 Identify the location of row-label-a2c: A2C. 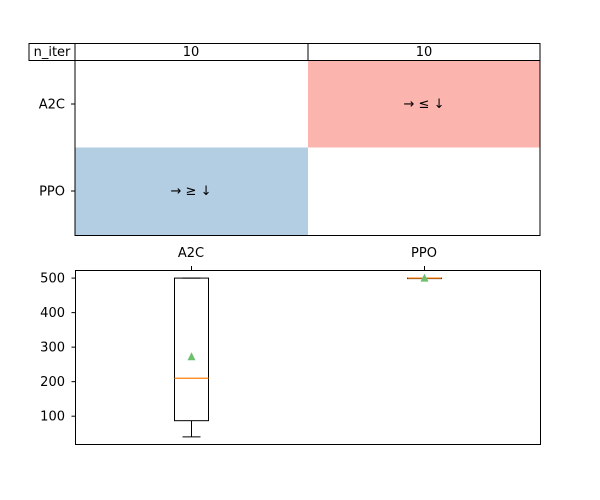
(52, 105).